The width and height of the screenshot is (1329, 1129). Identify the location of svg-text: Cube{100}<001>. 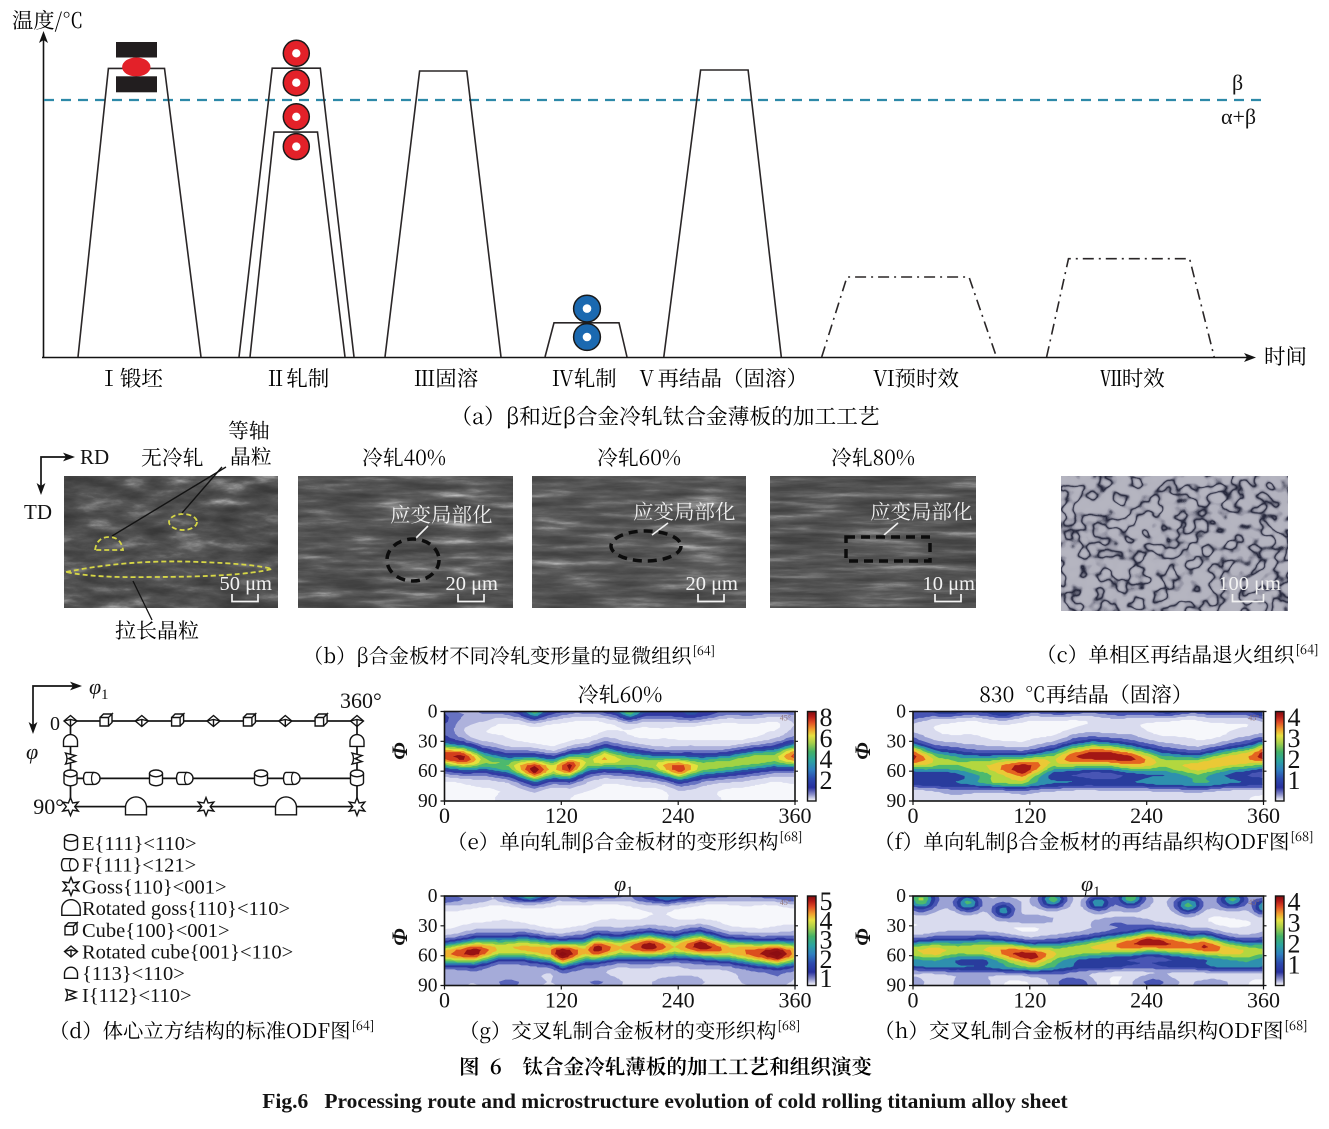
(156, 931).